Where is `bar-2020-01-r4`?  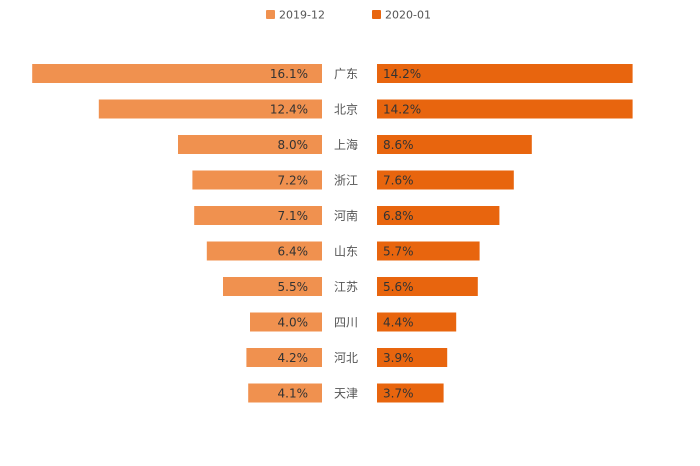
bar-2020-01-r4 is located at coordinates (438, 215).